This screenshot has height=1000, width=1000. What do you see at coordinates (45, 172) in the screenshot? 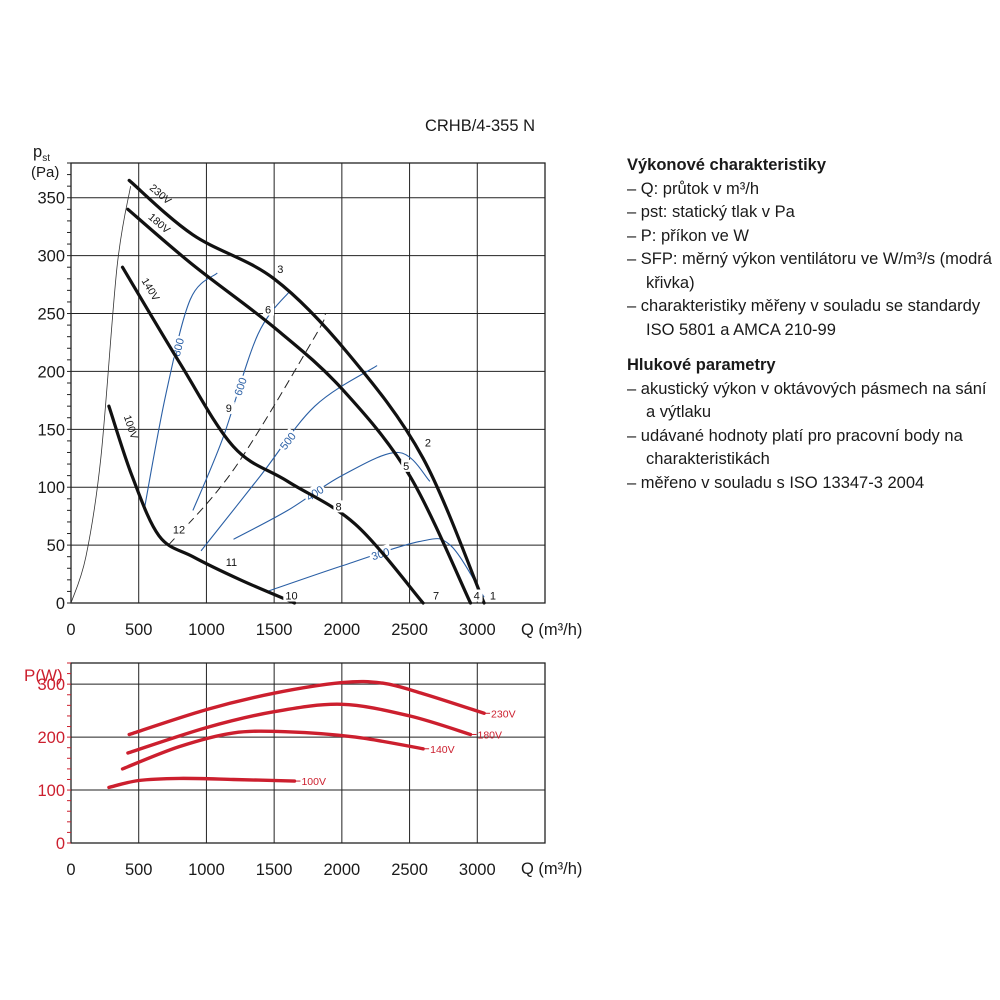
I see `pressure-y-axis-unit: (Pa)` at bounding box center [45, 172].